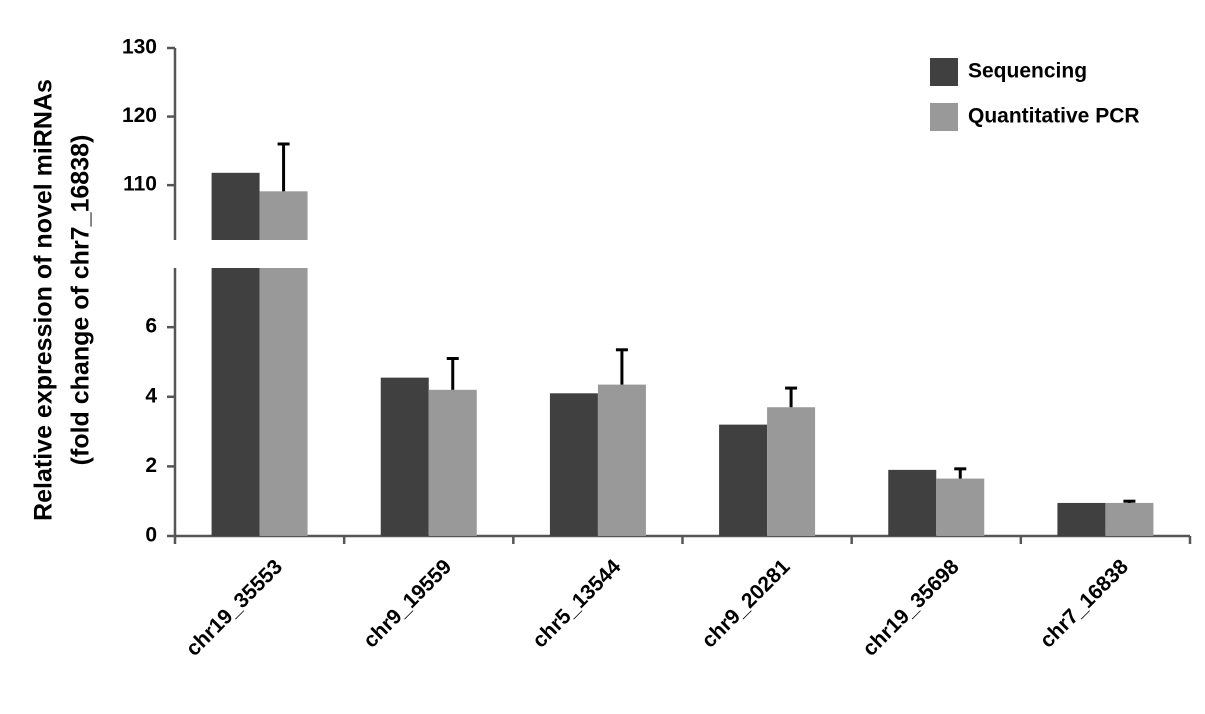 The height and width of the screenshot is (714, 1205). What do you see at coordinates (745, 603) in the screenshot?
I see `x-tick-label: chr9_20281` at bounding box center [745, 603].